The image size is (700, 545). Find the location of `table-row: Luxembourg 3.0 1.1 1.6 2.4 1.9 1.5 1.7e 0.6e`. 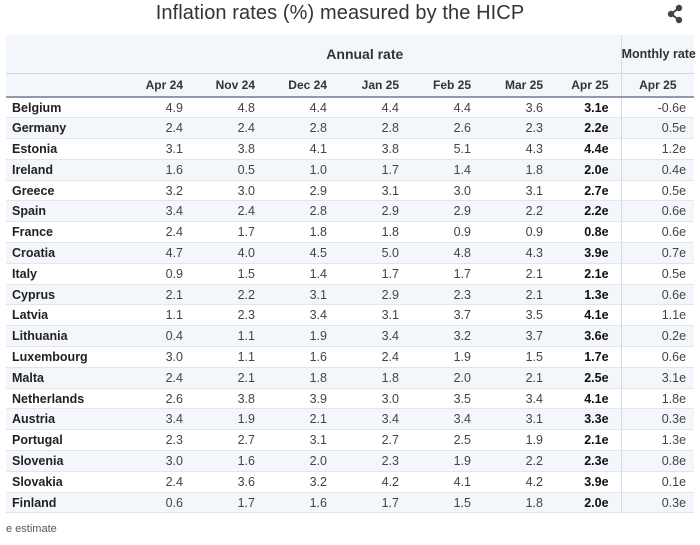

table-row: Luxembourg 3.0 1.1 1.6 2.4 1.9 1.5 1.7e 0.6e is located at coordinates (350, 357).